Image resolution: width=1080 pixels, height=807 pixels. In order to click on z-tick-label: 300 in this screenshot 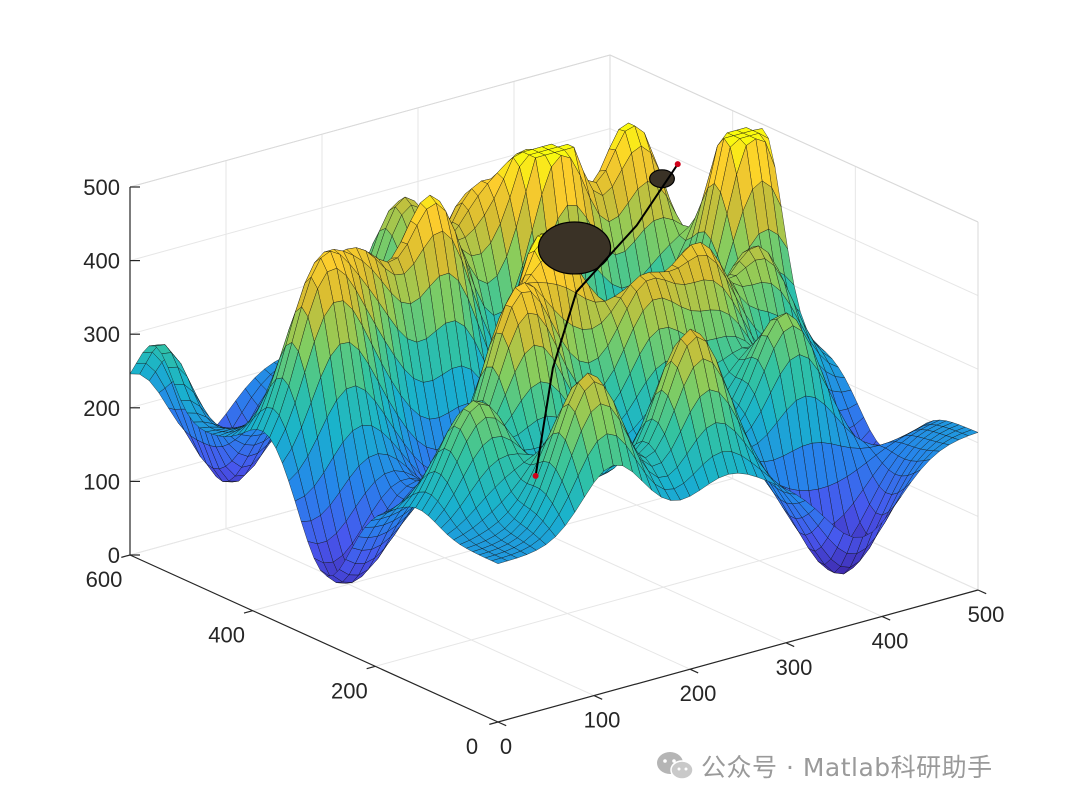, I will do `click(101, 334)`.